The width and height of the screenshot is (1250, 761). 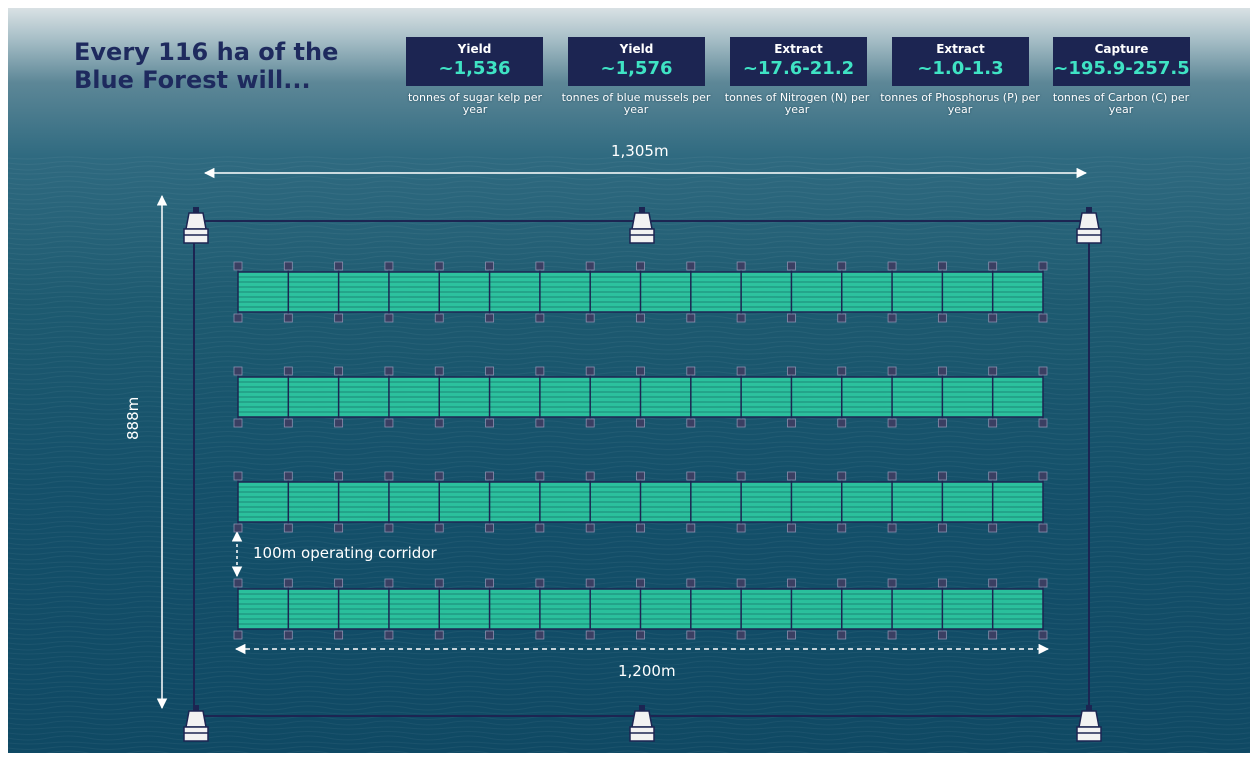 I want to click on stat-value: ~1.0-1.3, so click(x=960, y=68).